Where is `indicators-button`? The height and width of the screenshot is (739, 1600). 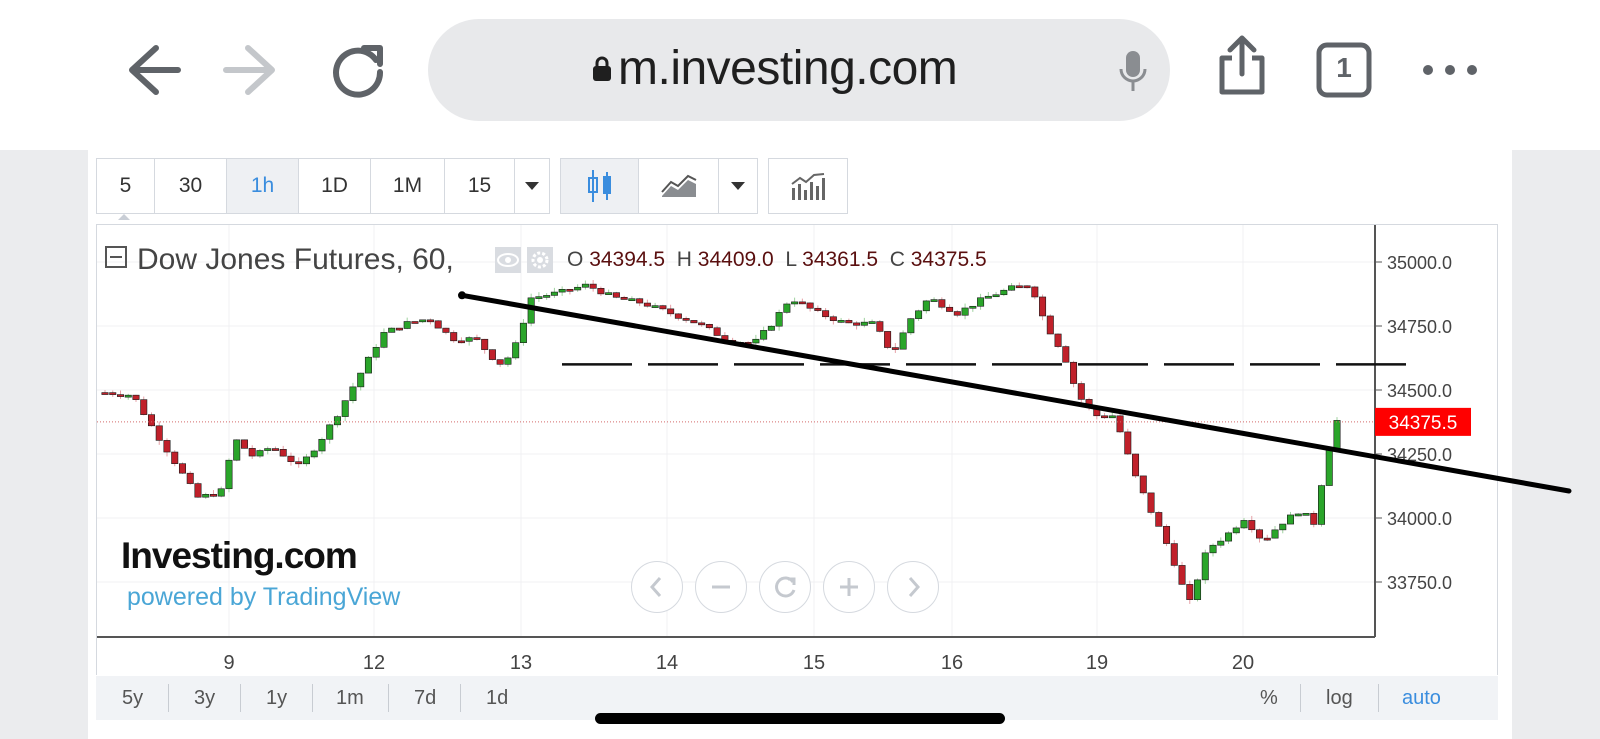
indicators-button is located at coordinates (808, 186).